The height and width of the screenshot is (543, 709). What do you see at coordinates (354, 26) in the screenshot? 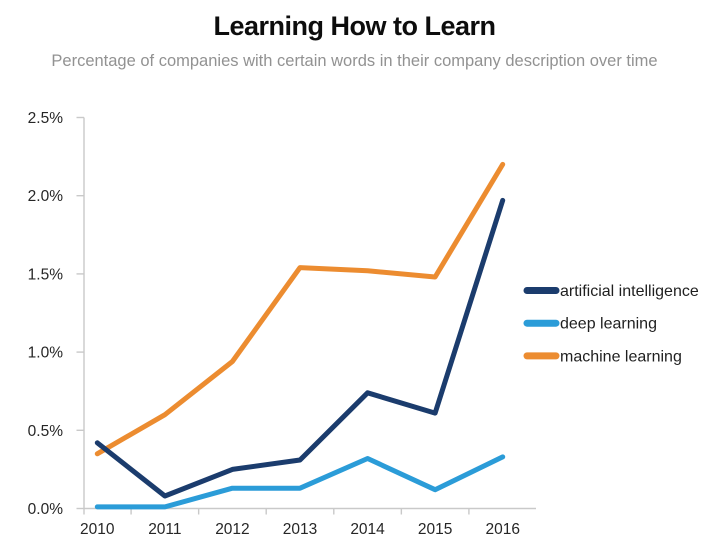
I see `chart-title: Learning How to Learn` at bounding box center [354, 26].